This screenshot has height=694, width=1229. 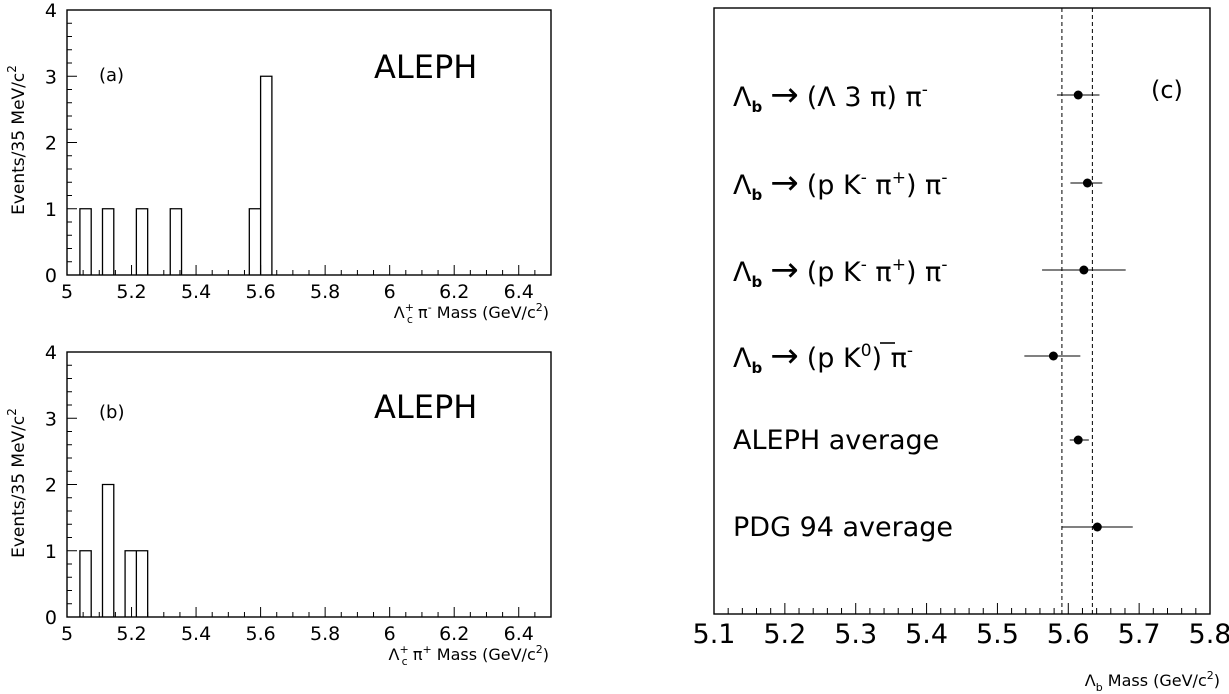 What do you see at coordinates (61, 485) in the screenshot?
I see `panel-b-y-ticks: 0 1 2 3 4` at bounding box center [61, 485].